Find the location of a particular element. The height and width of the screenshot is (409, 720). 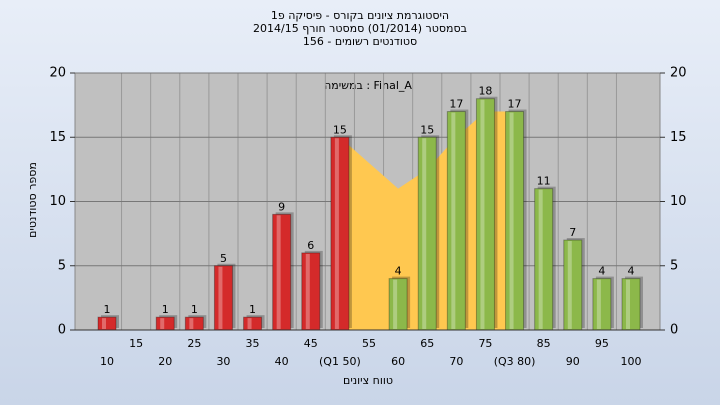

x-tick-label: 75 is located at coordinates (485, 343).